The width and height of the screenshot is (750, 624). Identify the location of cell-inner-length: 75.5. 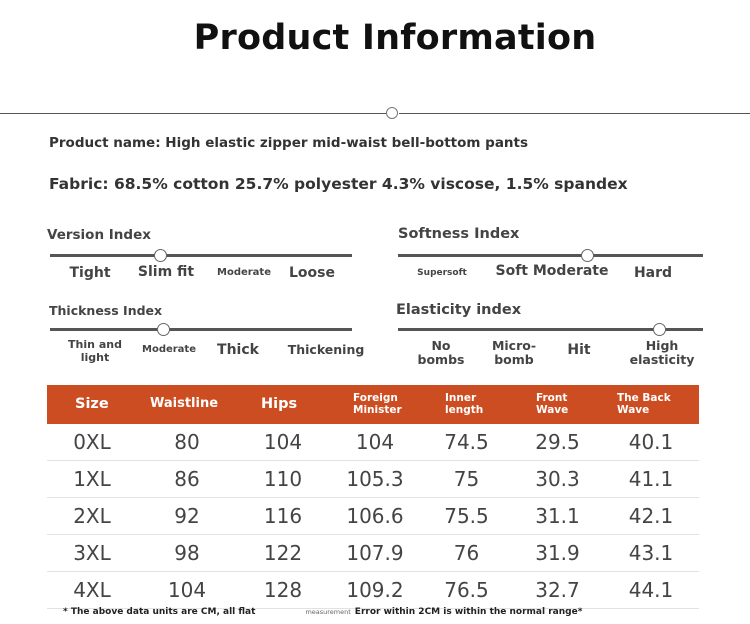
(466, 516).